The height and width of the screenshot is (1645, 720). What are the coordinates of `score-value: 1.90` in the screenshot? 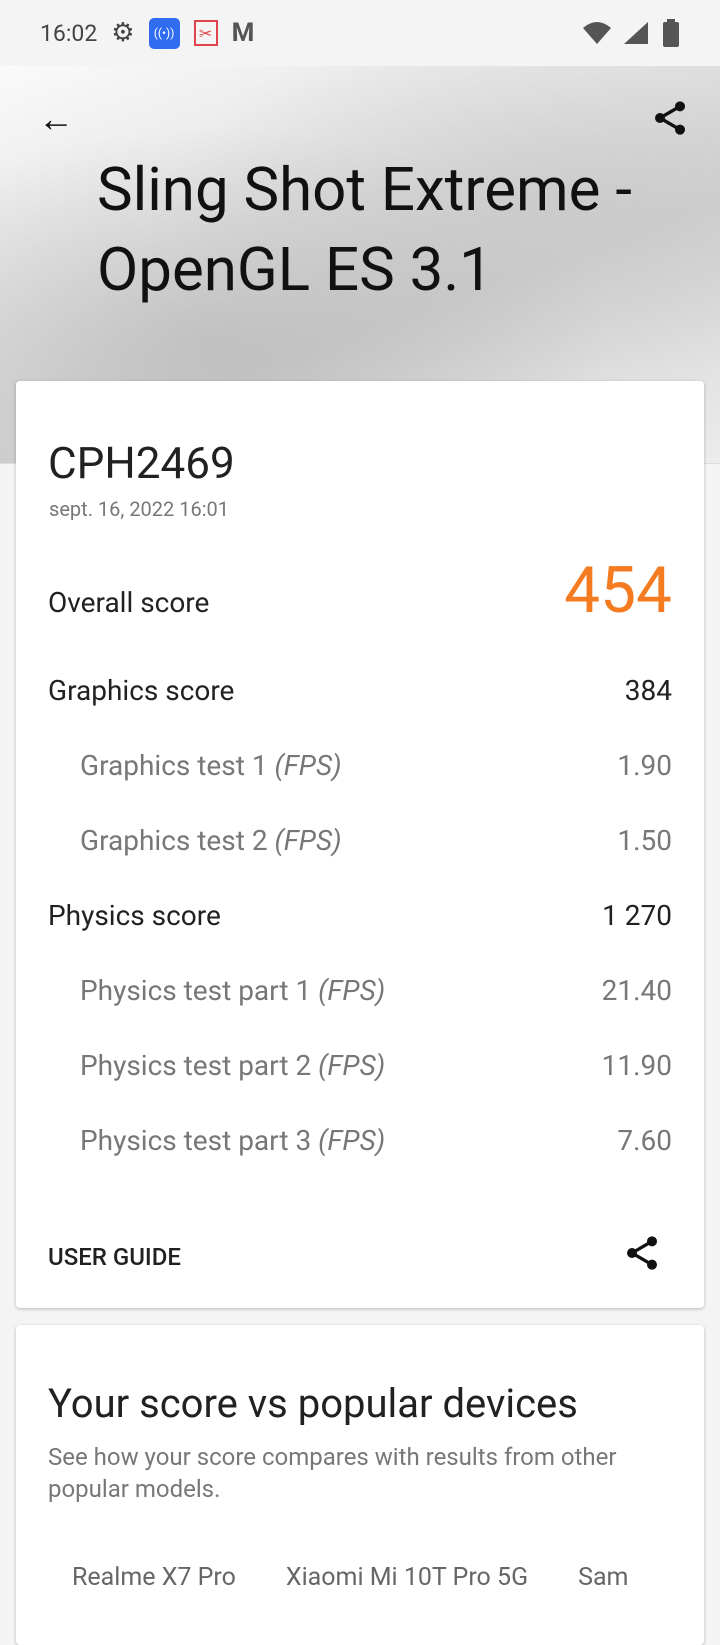 It's located at (644, 765).